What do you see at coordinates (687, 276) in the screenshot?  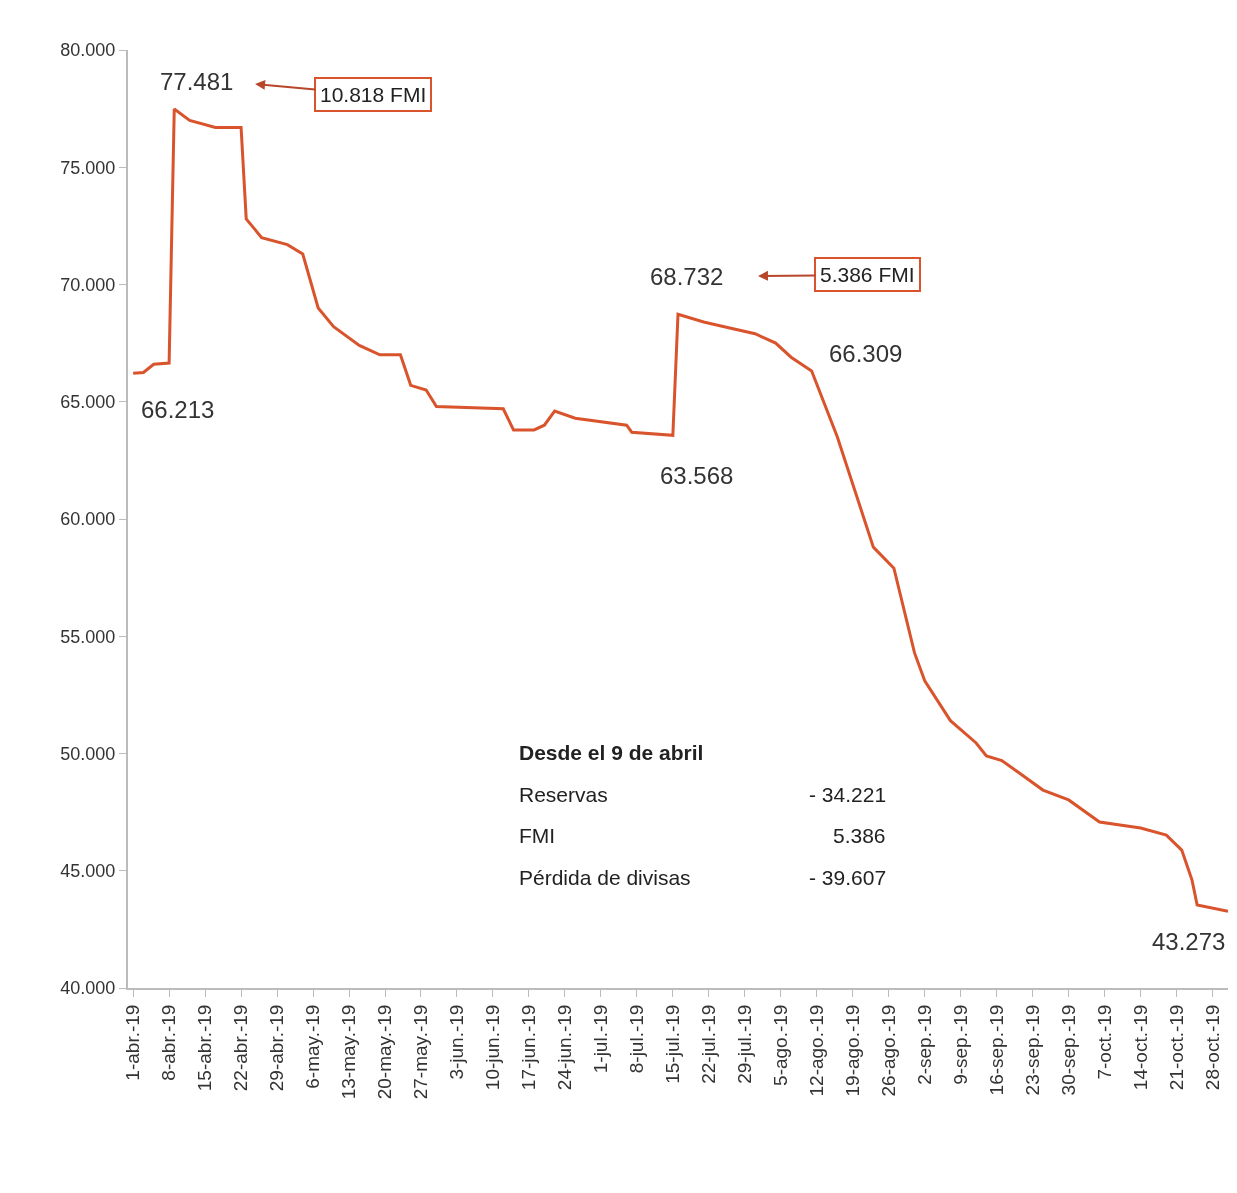 I see `annotation: 68.732` at bounding box center [687, 276].